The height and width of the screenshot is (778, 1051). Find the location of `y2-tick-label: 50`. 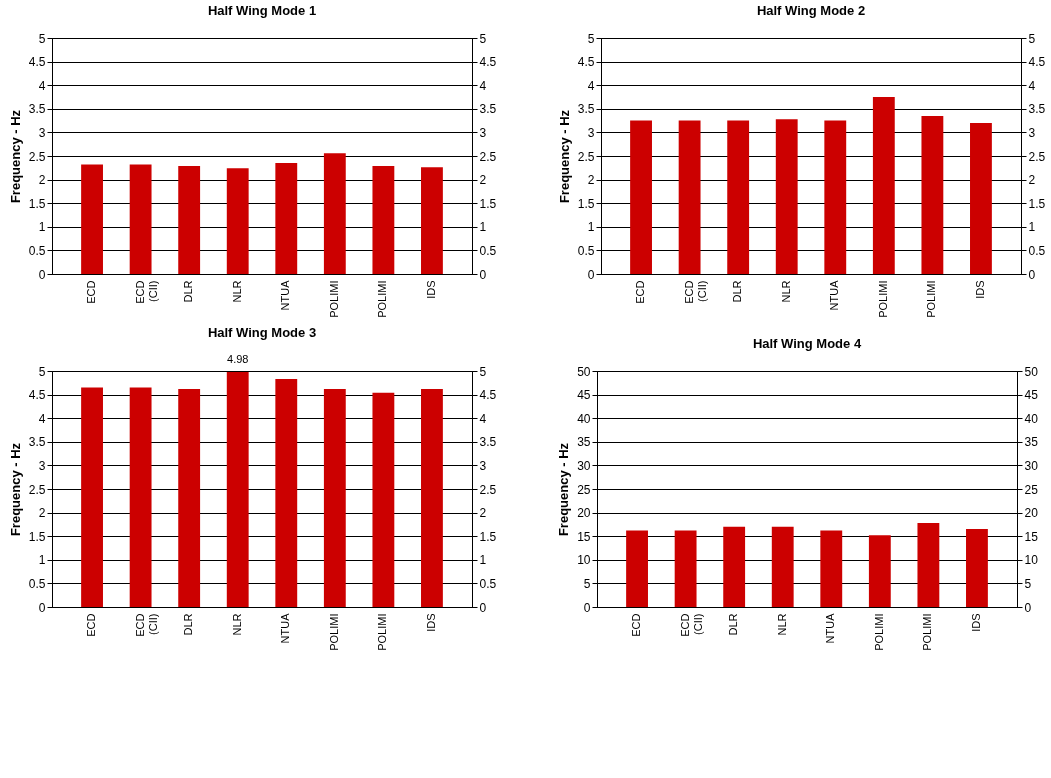

y2-tick-label: 50 is located at coordinates (1031, 371).